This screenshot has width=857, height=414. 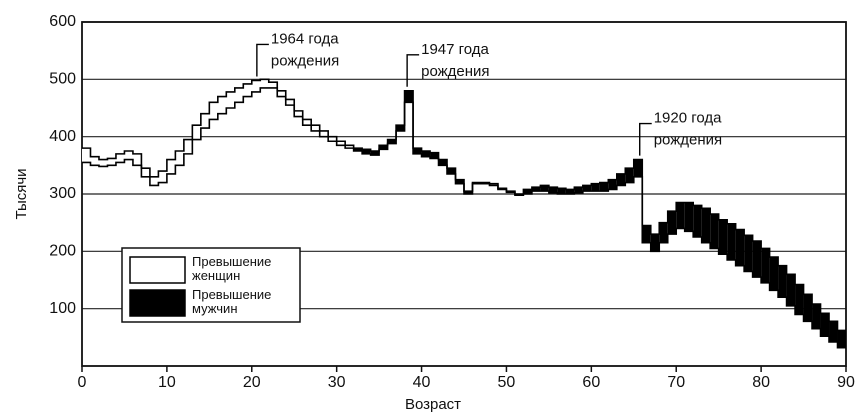 What do you see at coordinates (676, 382) in the screenshot?
I see `x-tick-label: 70` at bounding box center [676, 382].